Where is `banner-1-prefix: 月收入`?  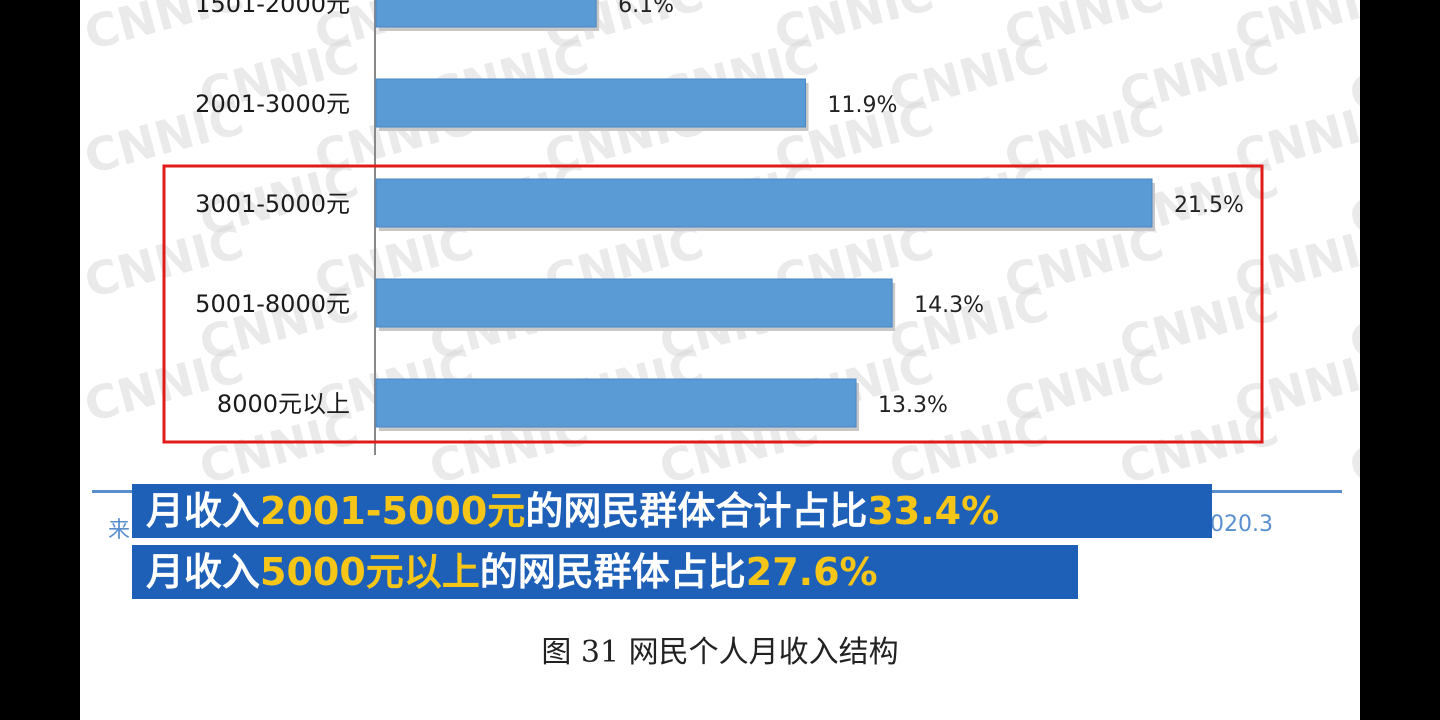 banner-1-prefix: 月收入 is located at coordinates (203, 511).